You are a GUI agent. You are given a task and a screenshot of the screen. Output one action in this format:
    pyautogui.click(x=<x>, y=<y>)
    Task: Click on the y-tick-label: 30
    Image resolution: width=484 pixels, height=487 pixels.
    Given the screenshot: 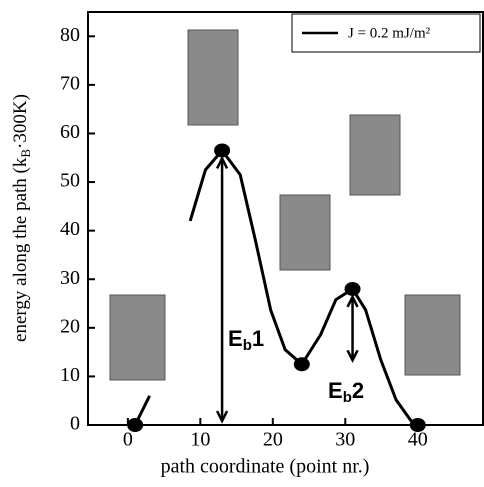 What is the action you would take?
    pyautogui.click(x=70, y=278)
    